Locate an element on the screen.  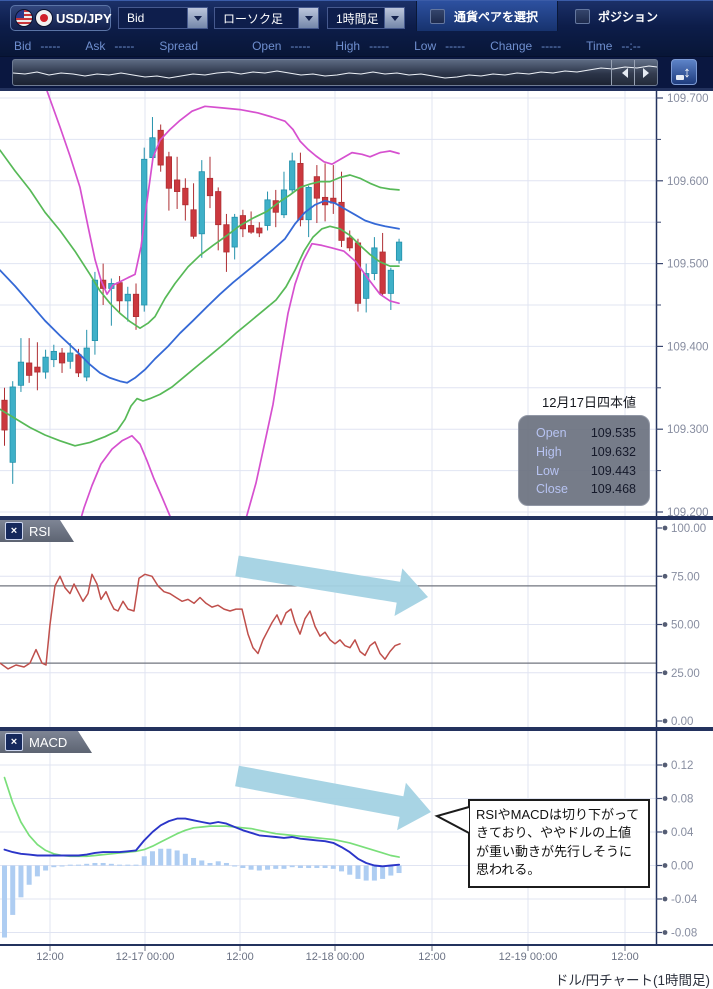
time-axis-label: 12-18 00:00 is located at coordinates (335, 957).